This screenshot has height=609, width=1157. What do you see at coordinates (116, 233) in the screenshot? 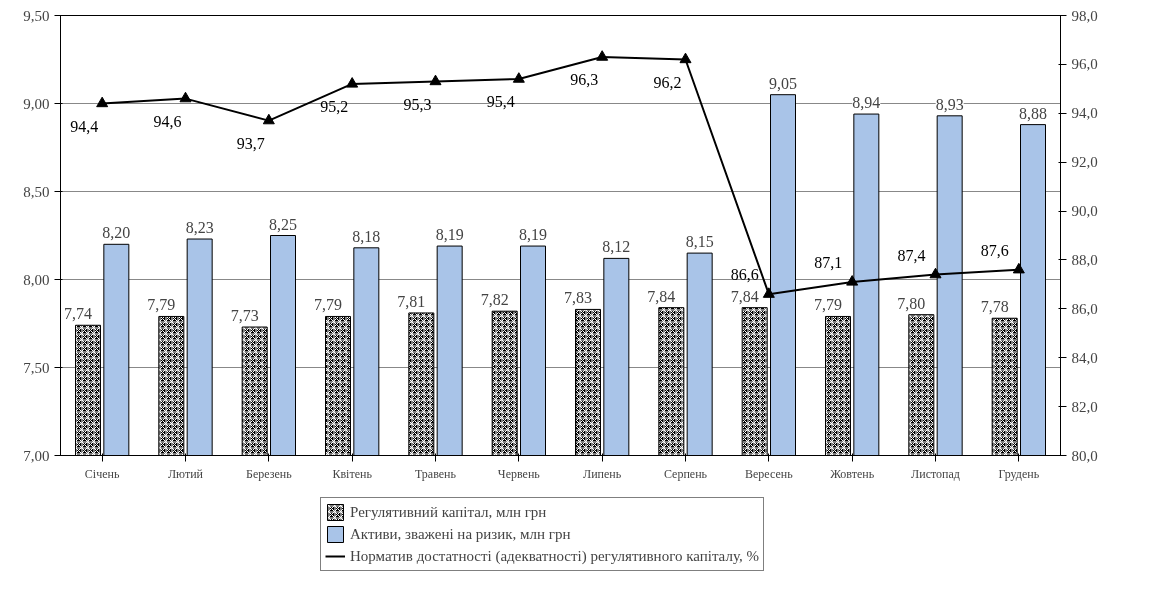
I see `data-label: 8,20` at bounding box center [116, 233].